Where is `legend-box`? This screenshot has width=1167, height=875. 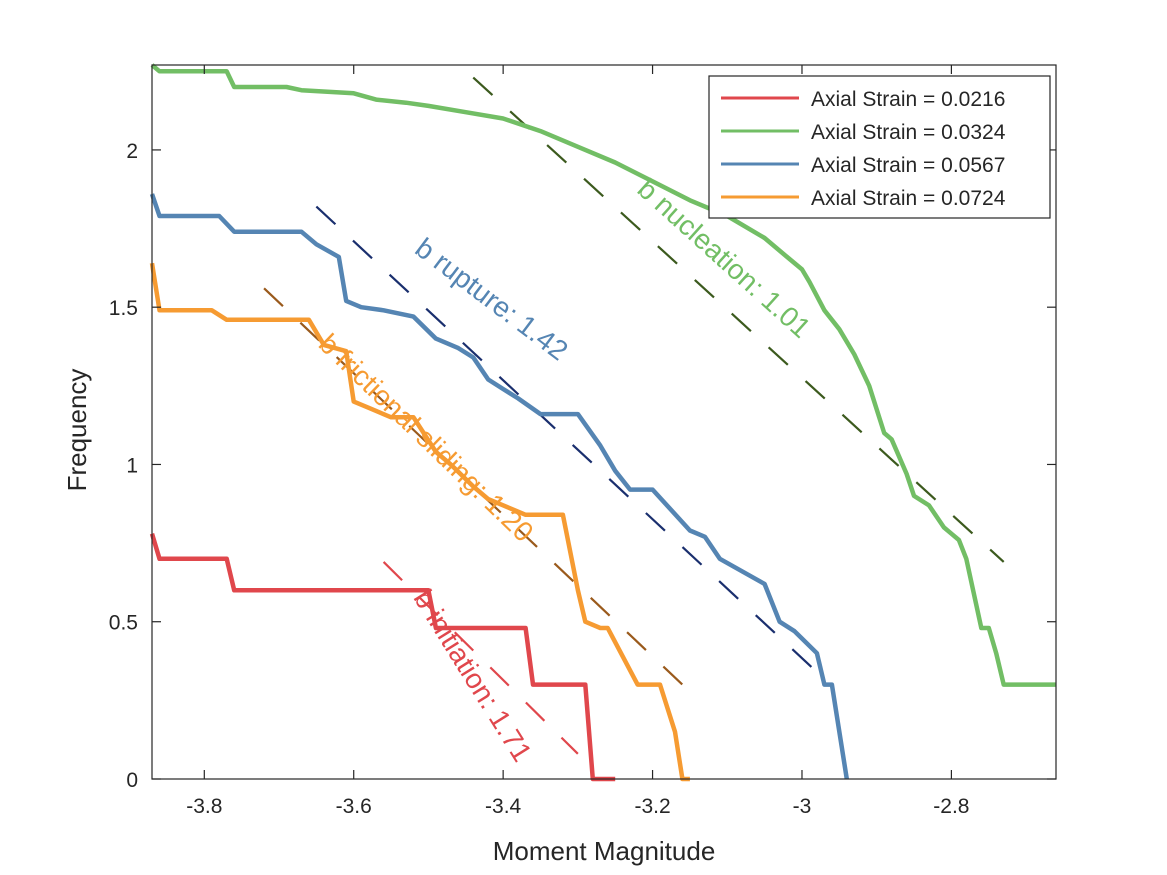 legend-box is located at coordinates (879, 147).